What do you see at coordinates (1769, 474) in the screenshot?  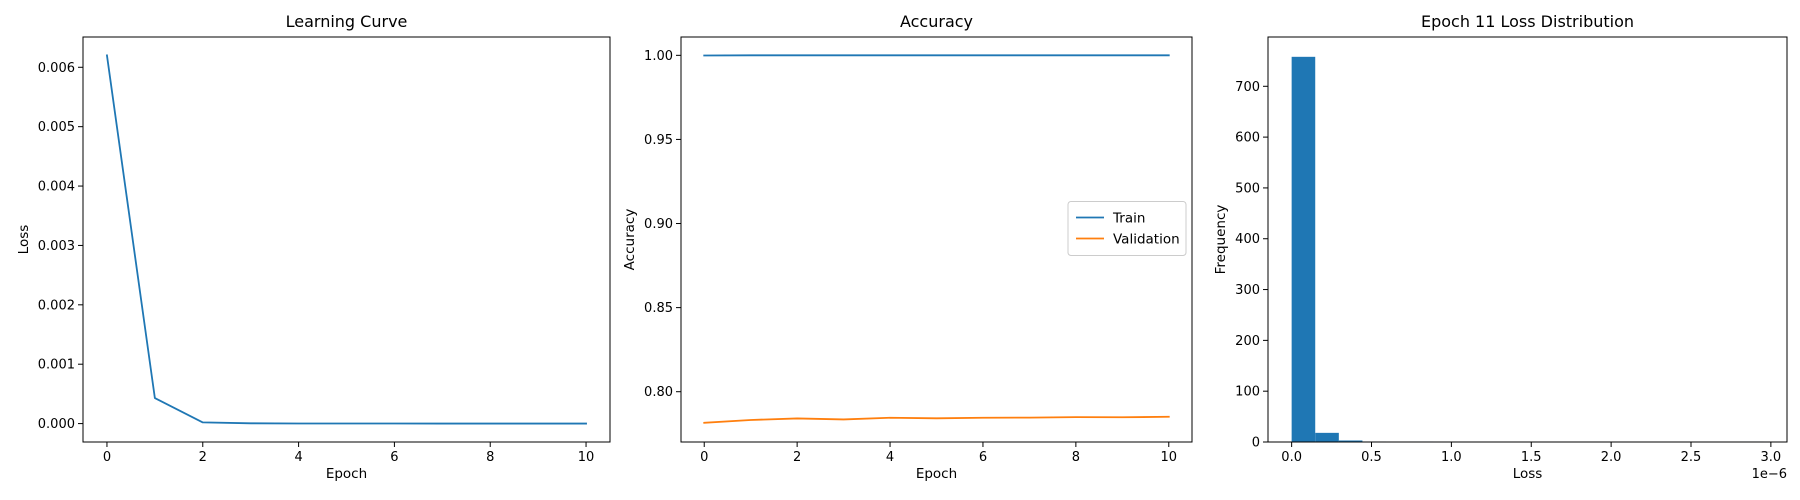 I see `x-offset-label: 1e−6` at bounding box center [1769, 474].